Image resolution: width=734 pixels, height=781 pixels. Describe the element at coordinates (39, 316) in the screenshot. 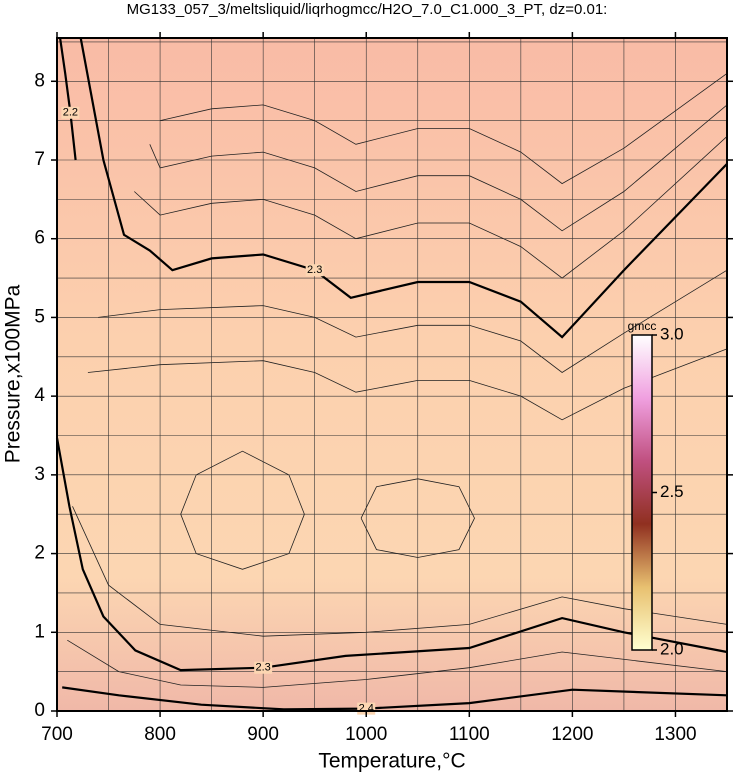

I see `y-tick-label: 5` at that location.